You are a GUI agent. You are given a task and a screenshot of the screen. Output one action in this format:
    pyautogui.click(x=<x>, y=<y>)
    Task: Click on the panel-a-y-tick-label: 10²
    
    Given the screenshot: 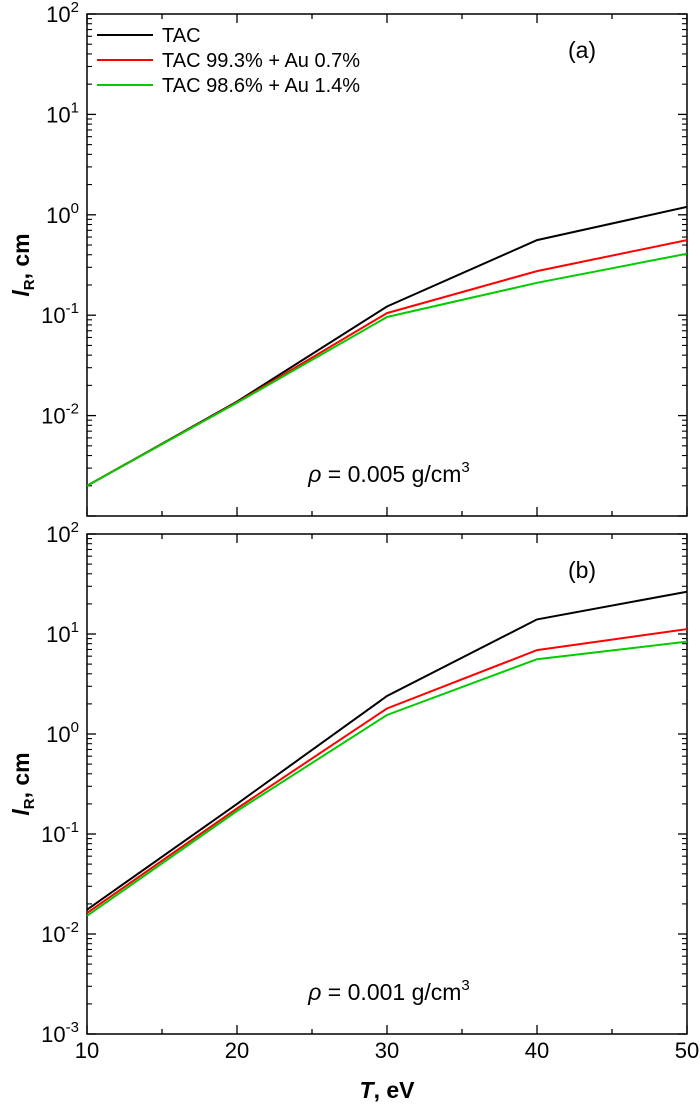 What is the action you would take?
    pyautogui.click(x=62, y=13)
    